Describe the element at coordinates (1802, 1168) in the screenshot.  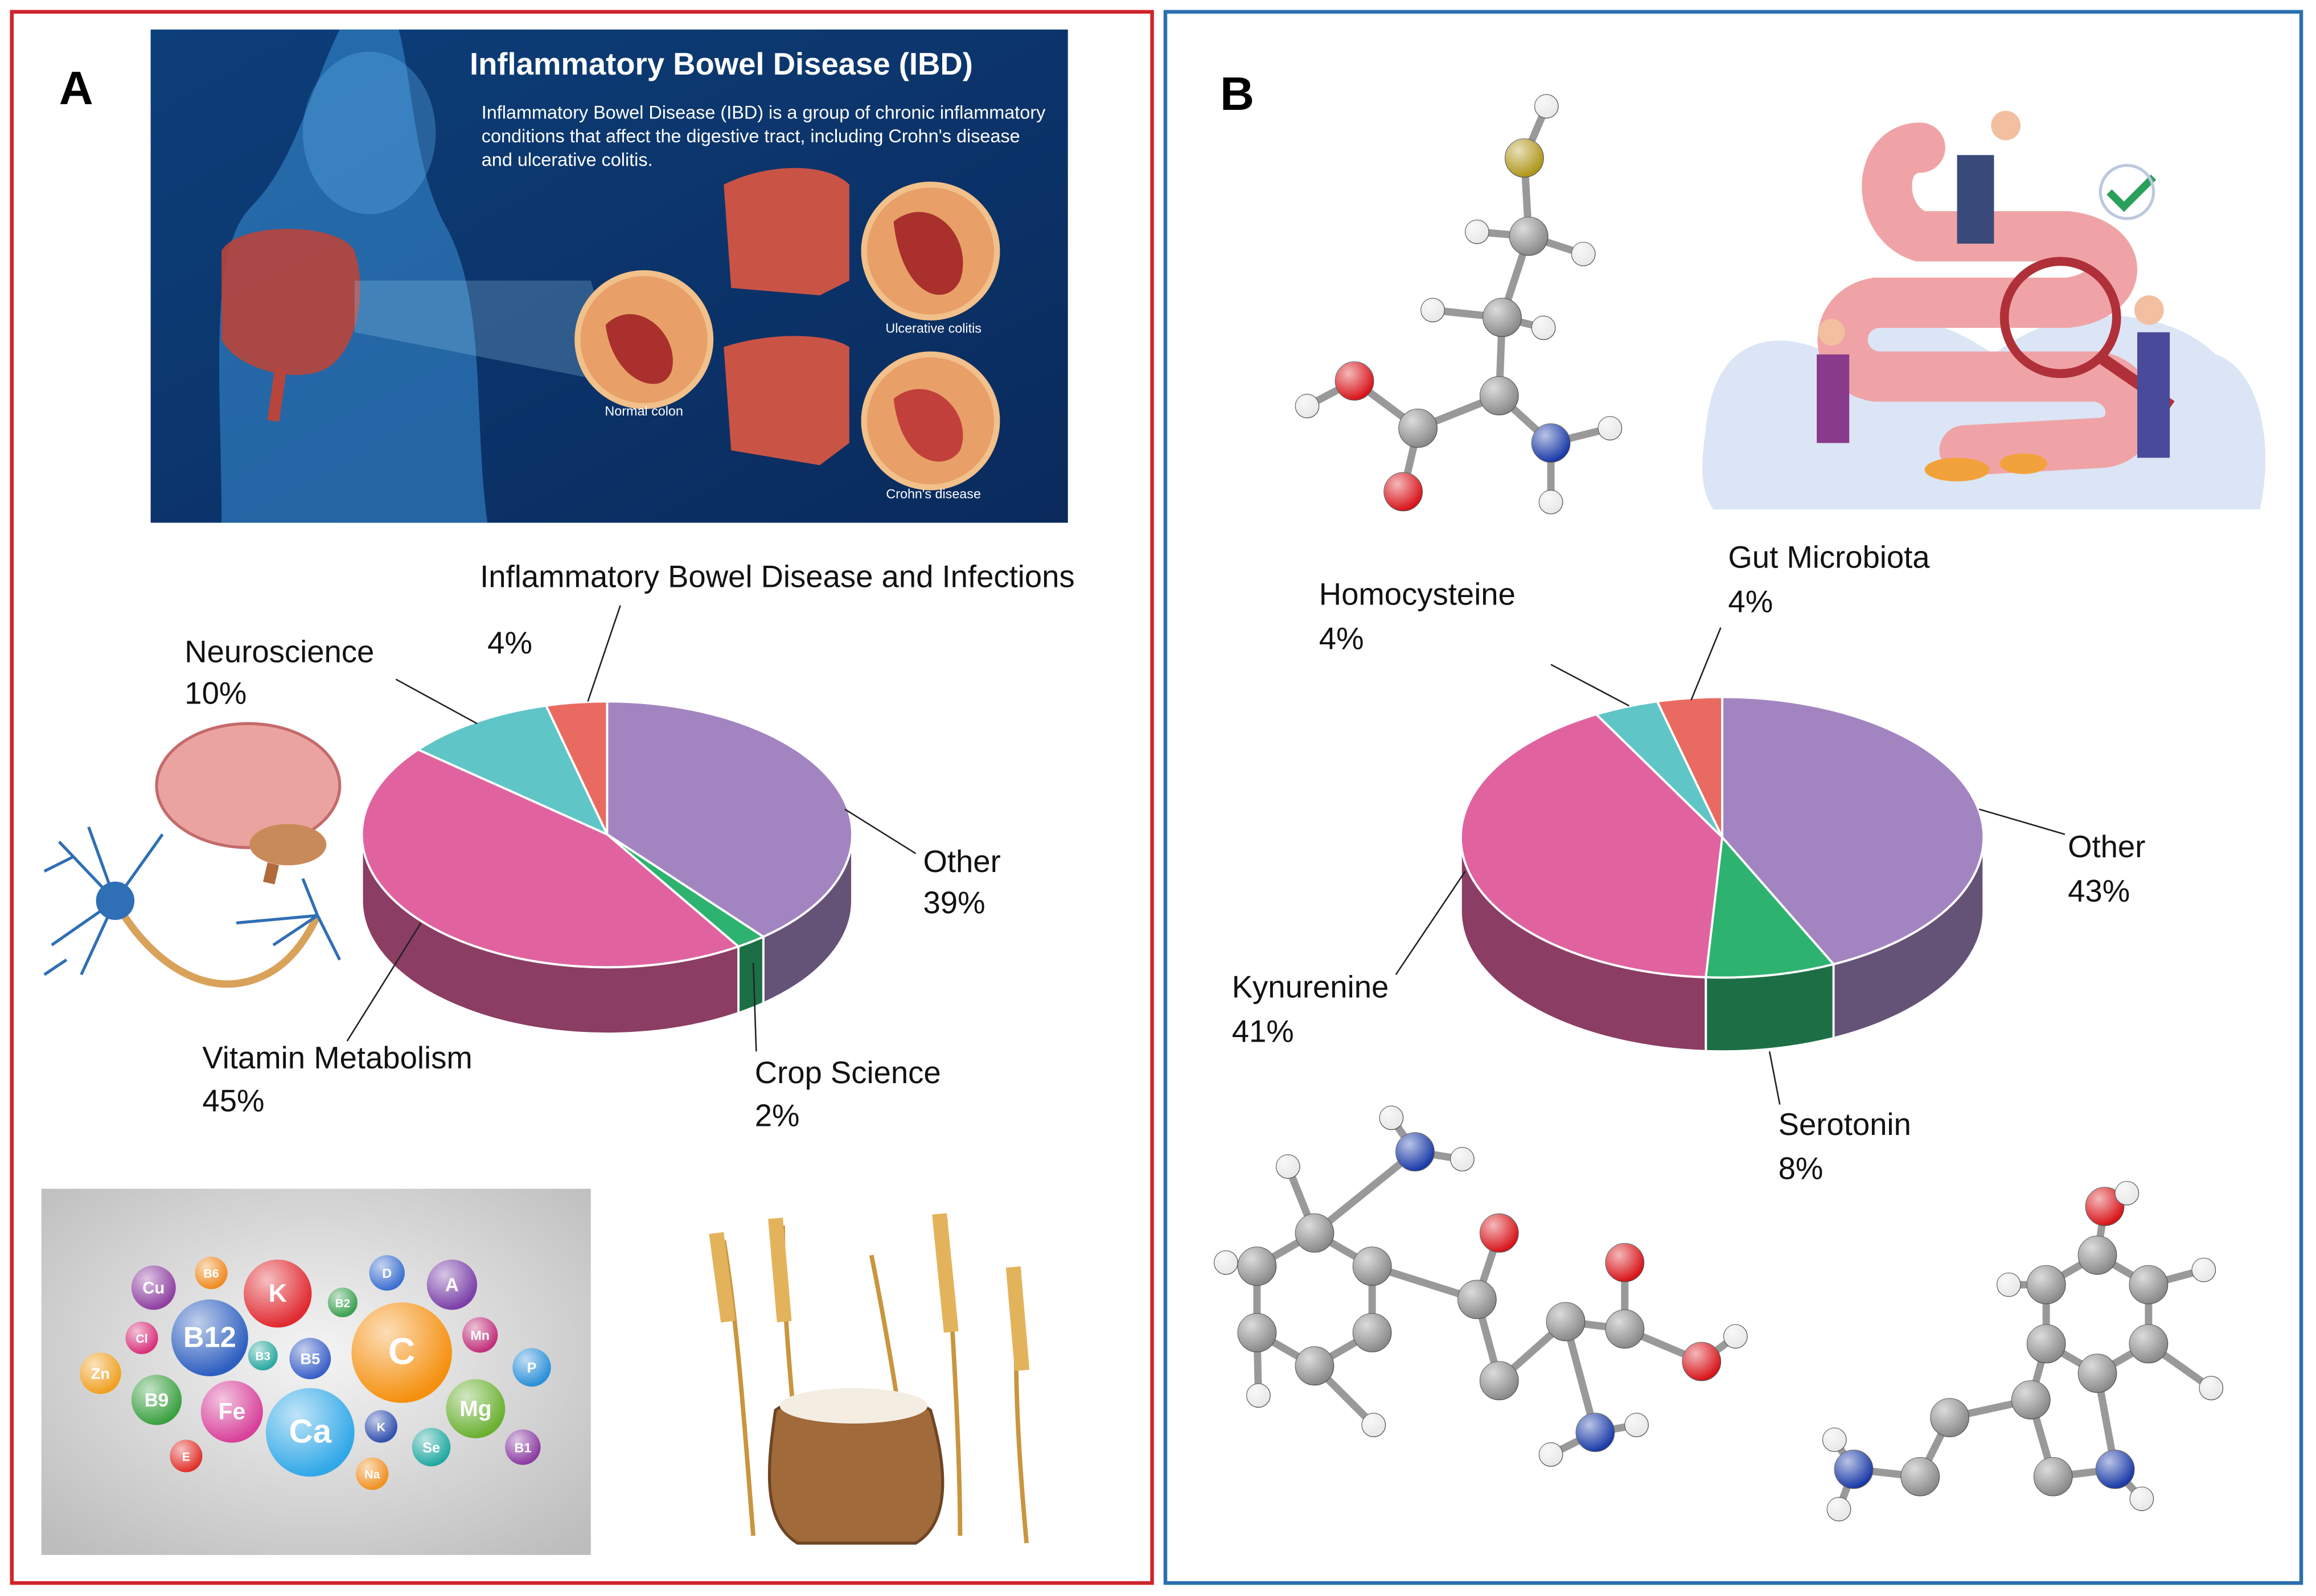
I see `slice-value: 8%` at that location.